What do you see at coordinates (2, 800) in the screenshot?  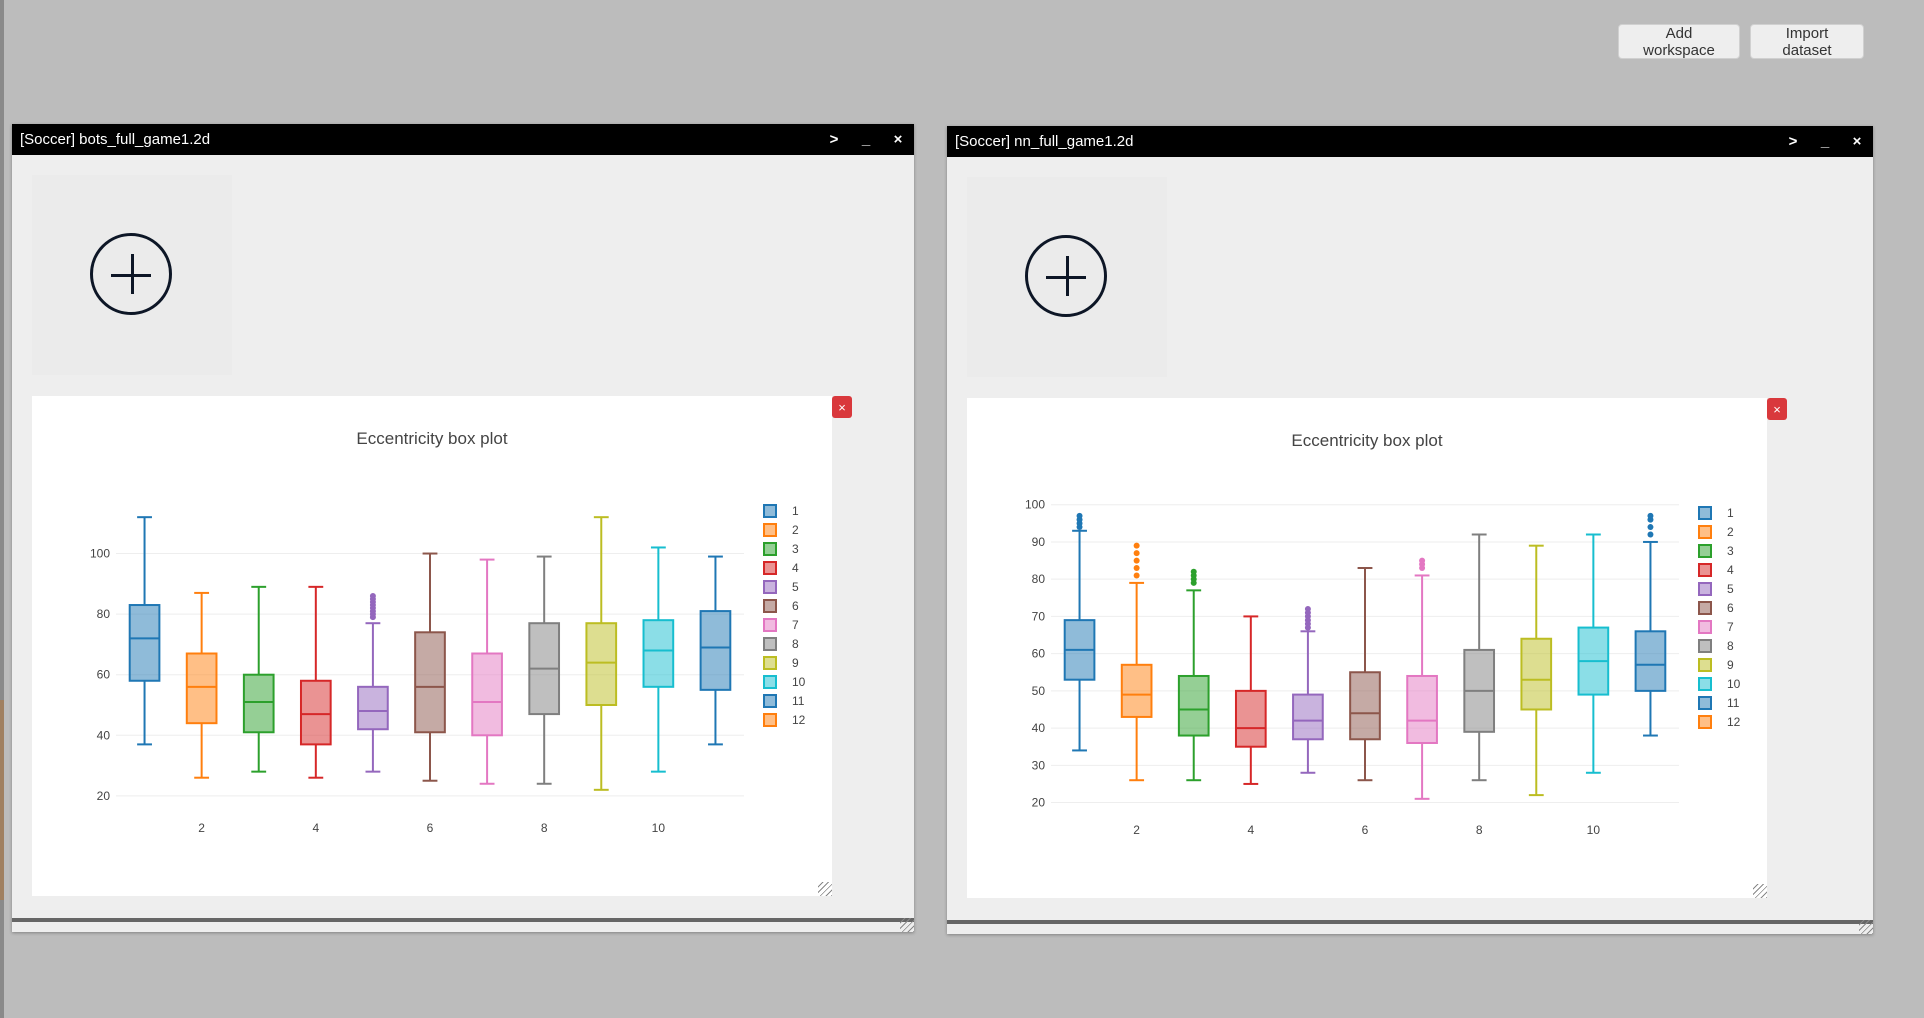 I see `left-edge-background` at bounding box center [2, 800].